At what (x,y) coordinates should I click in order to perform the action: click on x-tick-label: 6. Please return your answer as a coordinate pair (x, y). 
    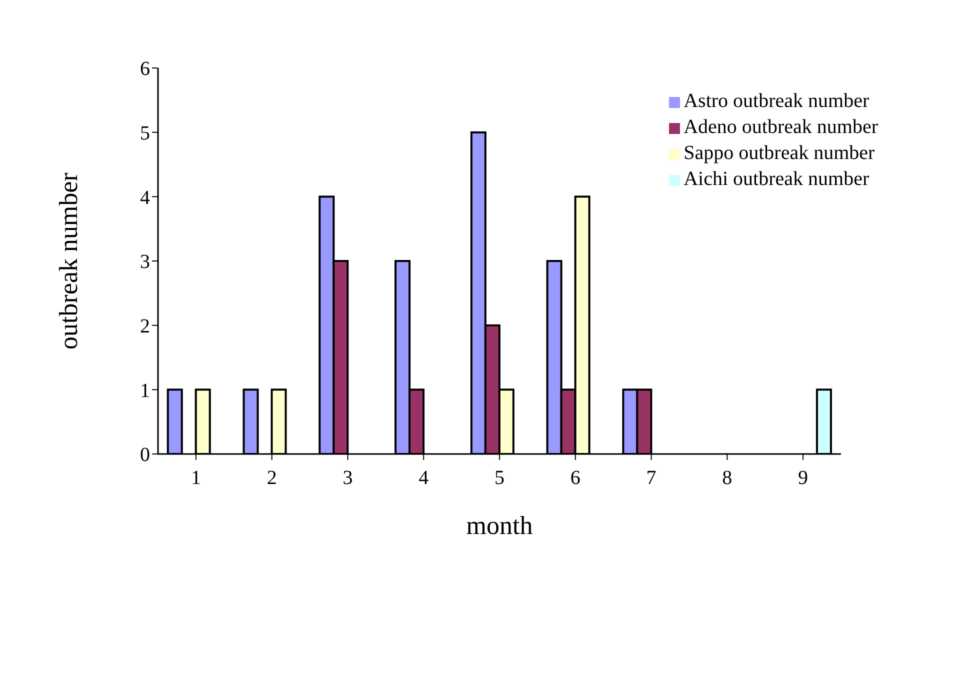
    Looking at the image, I should click on (575, 478).